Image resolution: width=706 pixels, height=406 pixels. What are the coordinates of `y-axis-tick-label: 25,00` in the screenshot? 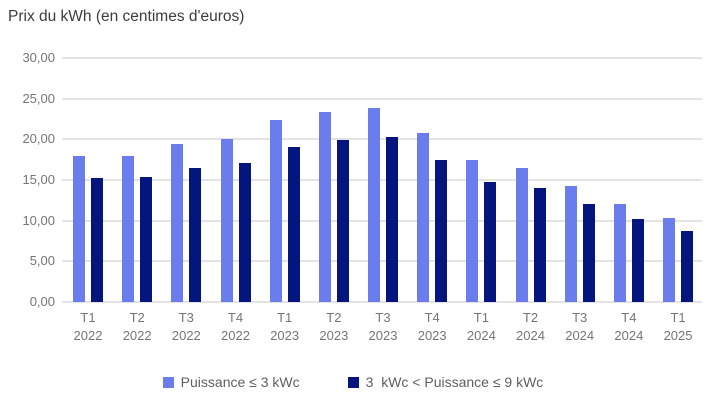 It's located at (38, 98).